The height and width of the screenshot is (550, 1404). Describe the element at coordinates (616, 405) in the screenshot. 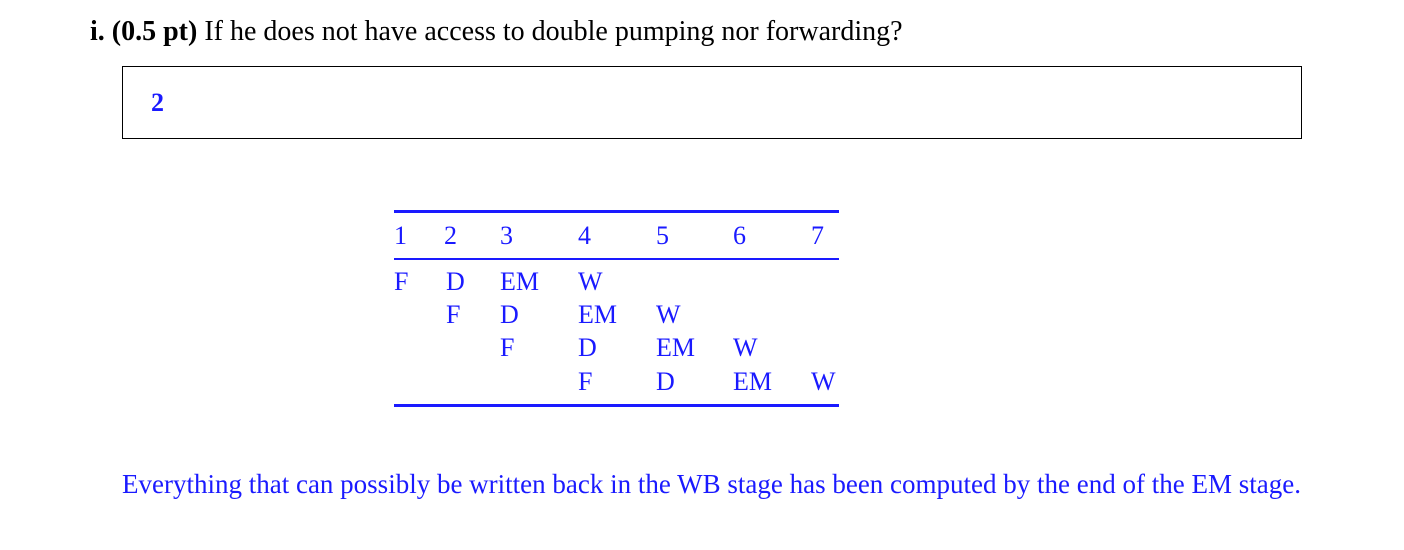

I see `table-bottom-rule` at that location.